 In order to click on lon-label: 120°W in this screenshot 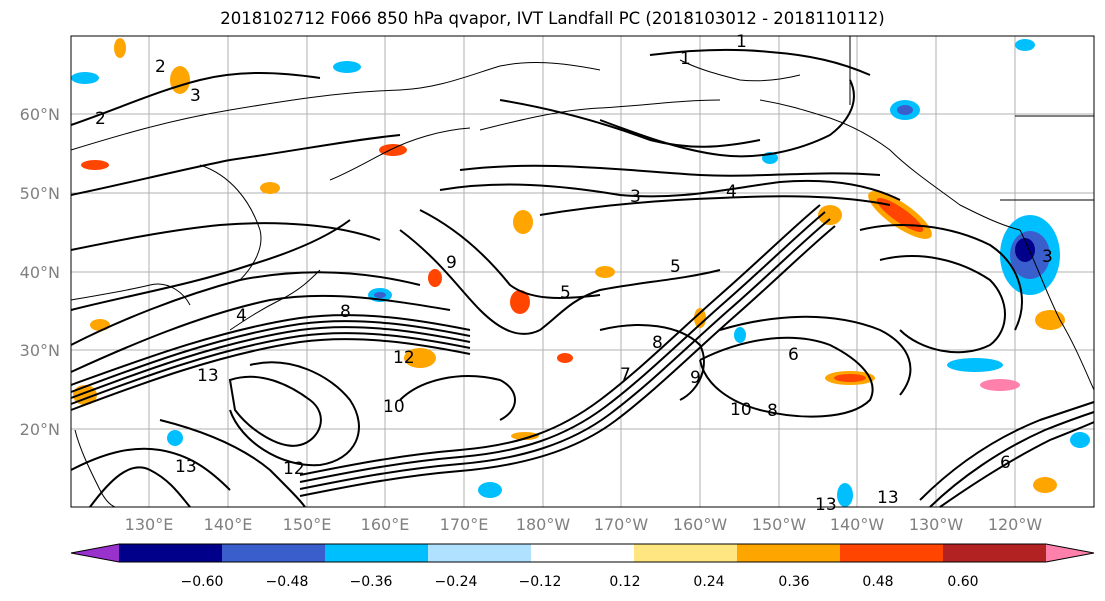, I will do `click(1015, 524)`.